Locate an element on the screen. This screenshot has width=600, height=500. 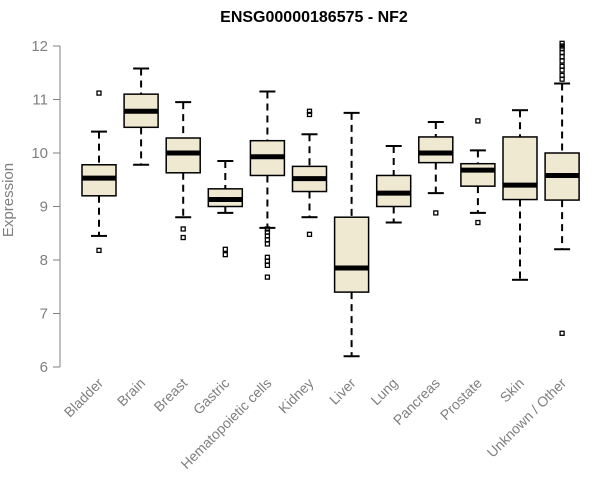
x-tick-label: Liver is located at coordinates (342, 391).